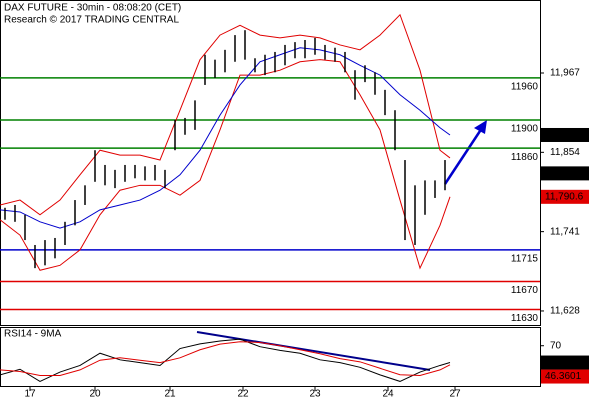 The width and height of the screenshot is (590, 400). What do you see at coordinates (525, 318) in the screenshot?
I see `level-label: 11630` at bounding box center [525, 318].